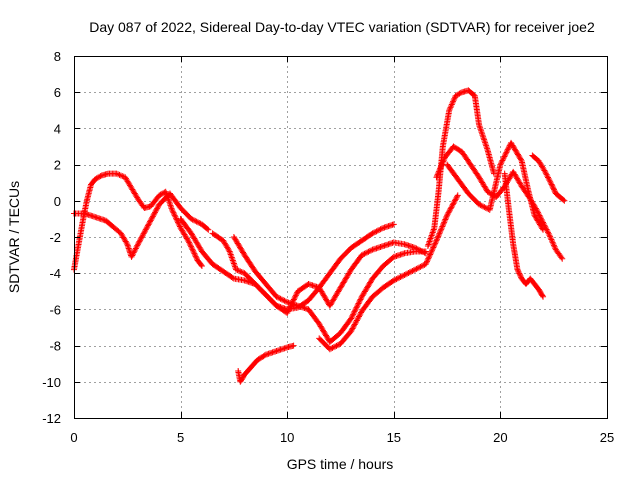  What do you see at coordinates (57, 201) in the screenshot?
I see `y-tick-label: 0` at bounding box center [57, 201].